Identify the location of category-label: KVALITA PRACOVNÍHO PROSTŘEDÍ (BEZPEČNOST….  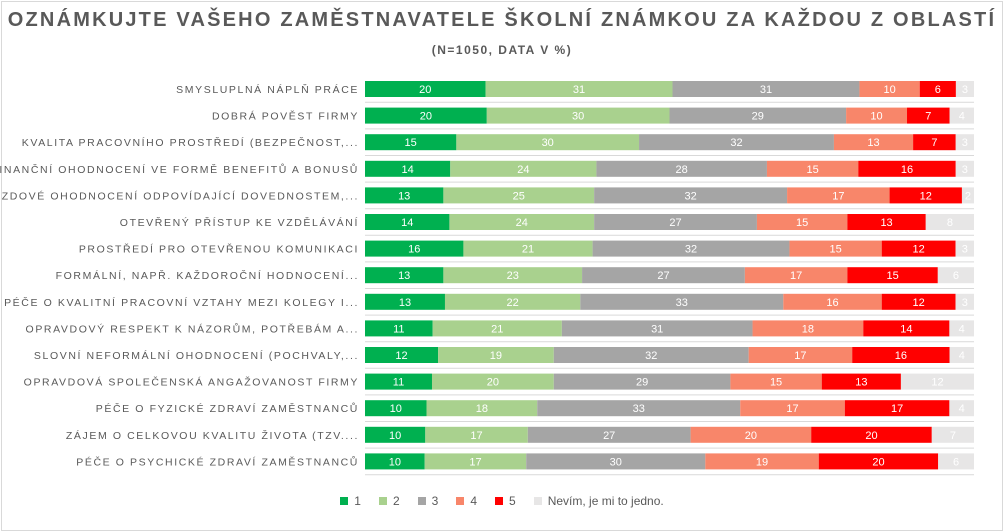
(190, 142).